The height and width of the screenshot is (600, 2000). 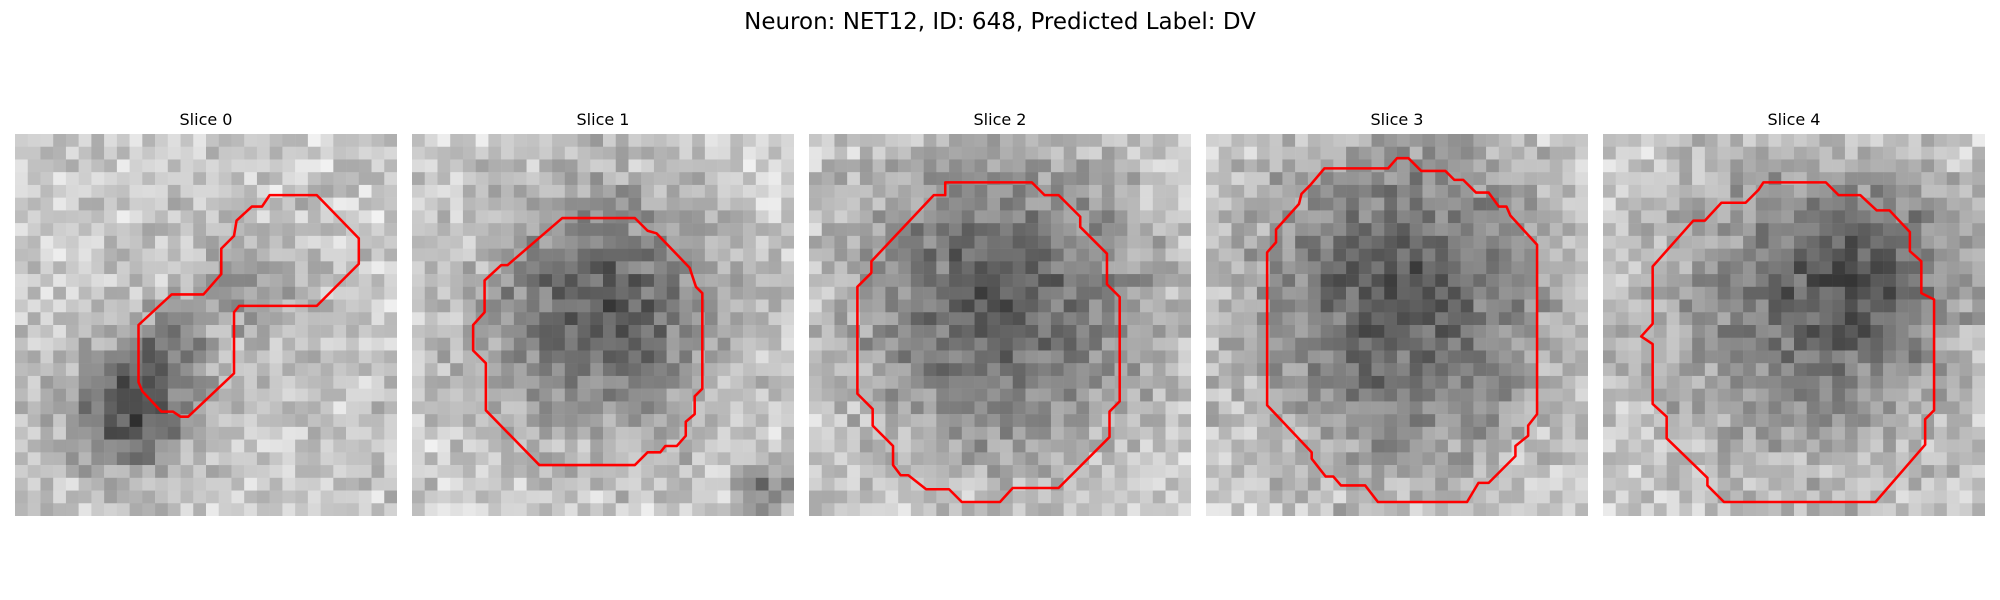 I want to click on slice-1-image, so click(x=603, y=325).